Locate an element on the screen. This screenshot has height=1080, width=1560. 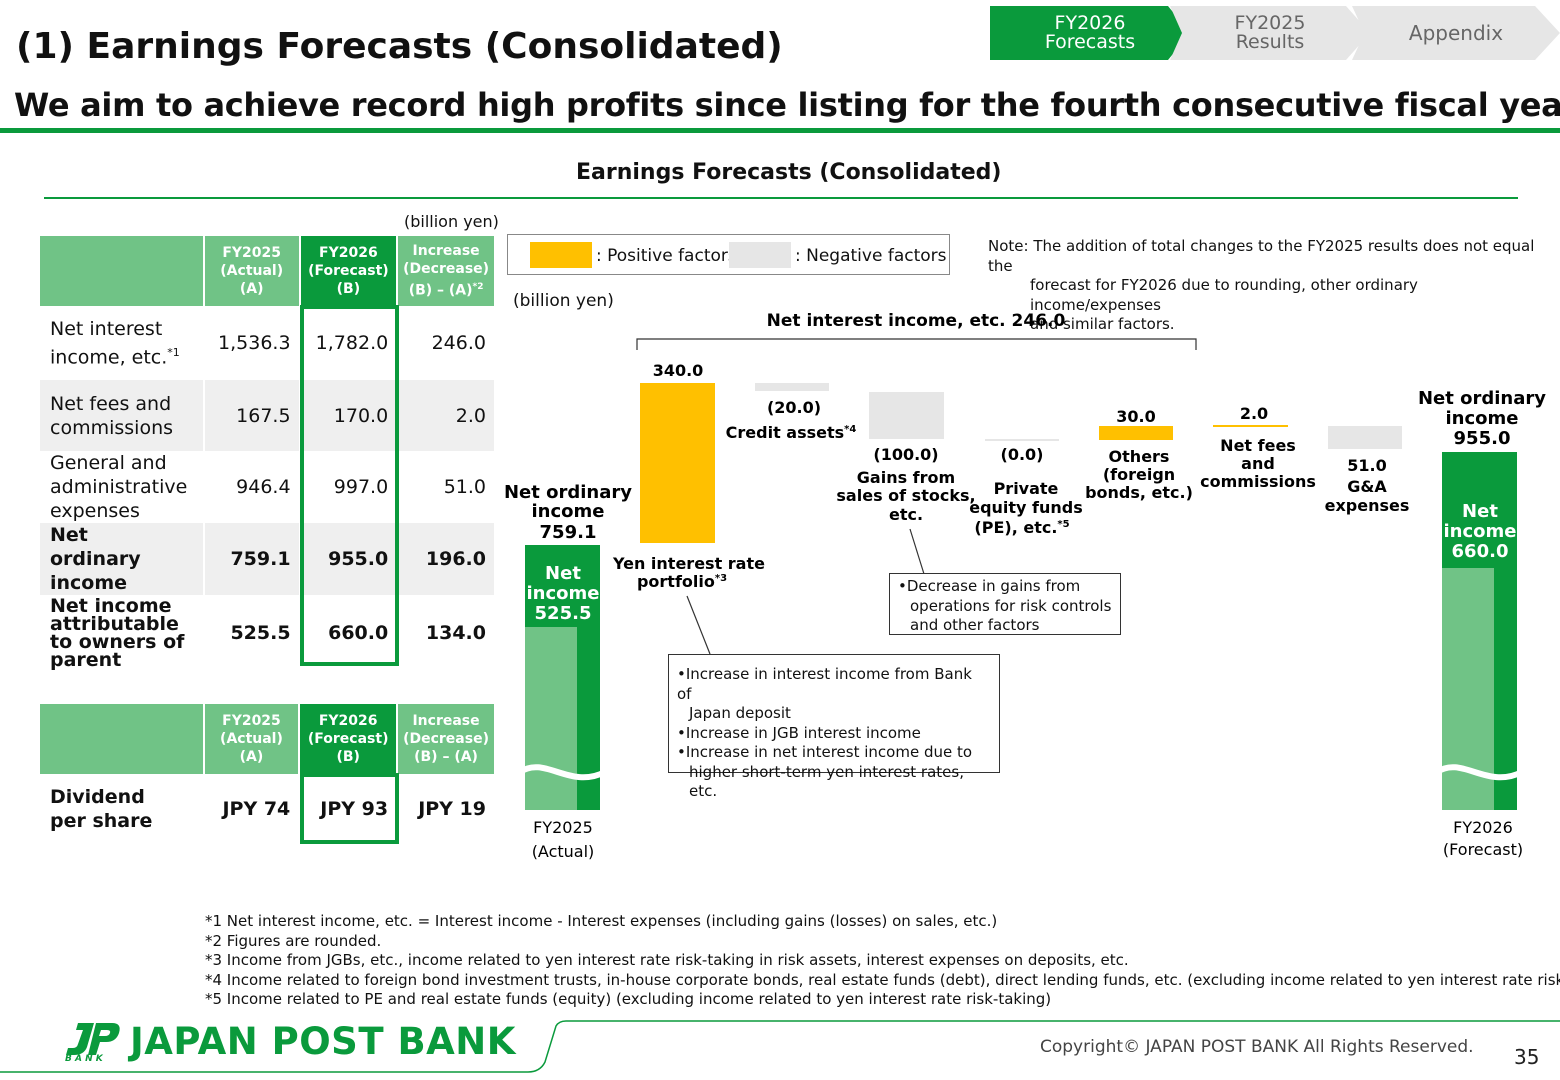
bar-net-fees-and-commissions is located at coordinates (1250, 426).